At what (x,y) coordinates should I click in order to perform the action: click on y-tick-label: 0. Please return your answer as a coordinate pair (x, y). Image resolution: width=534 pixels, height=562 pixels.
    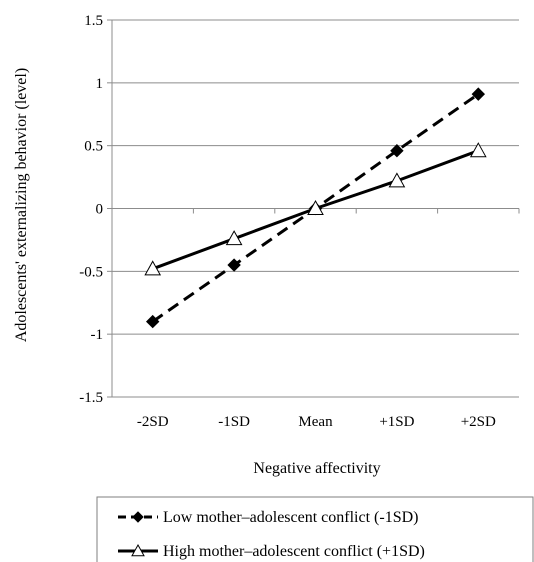
    Looking at the image, I should click on (100, 210).